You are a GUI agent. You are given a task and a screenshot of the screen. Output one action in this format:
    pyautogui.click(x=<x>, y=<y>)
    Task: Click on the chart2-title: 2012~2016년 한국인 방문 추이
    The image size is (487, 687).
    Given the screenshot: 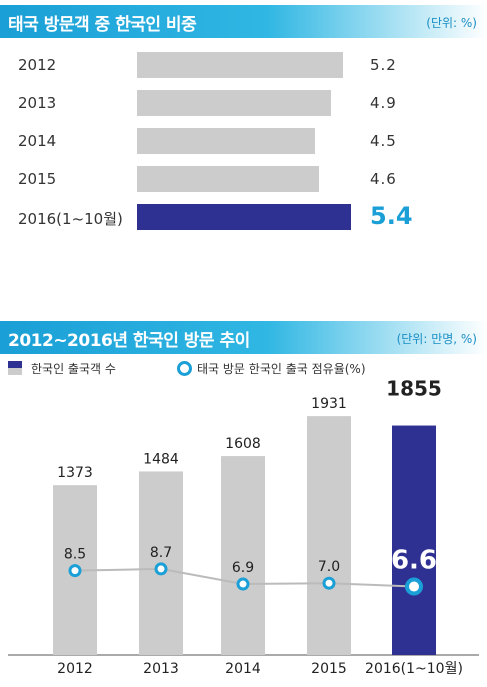 What is the action you would take?
    pyautogui.click(x=129, y=341)
    